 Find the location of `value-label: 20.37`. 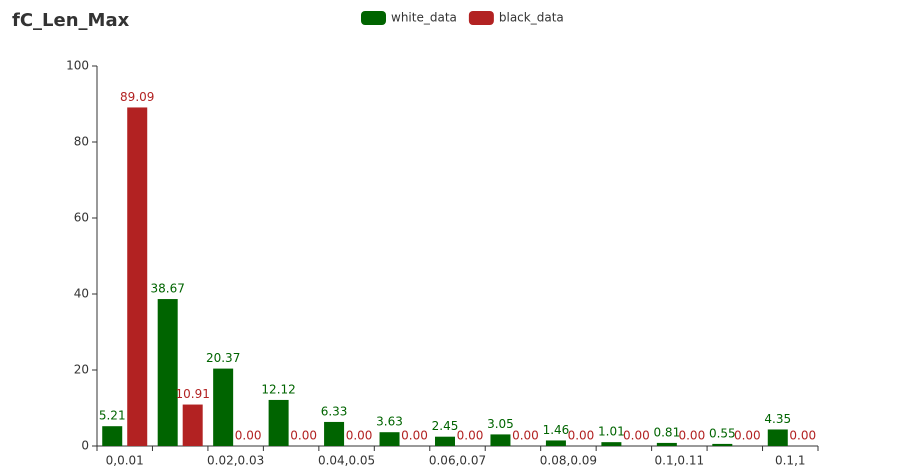

value-label: 20.37 is located at coordinates (223, 358).